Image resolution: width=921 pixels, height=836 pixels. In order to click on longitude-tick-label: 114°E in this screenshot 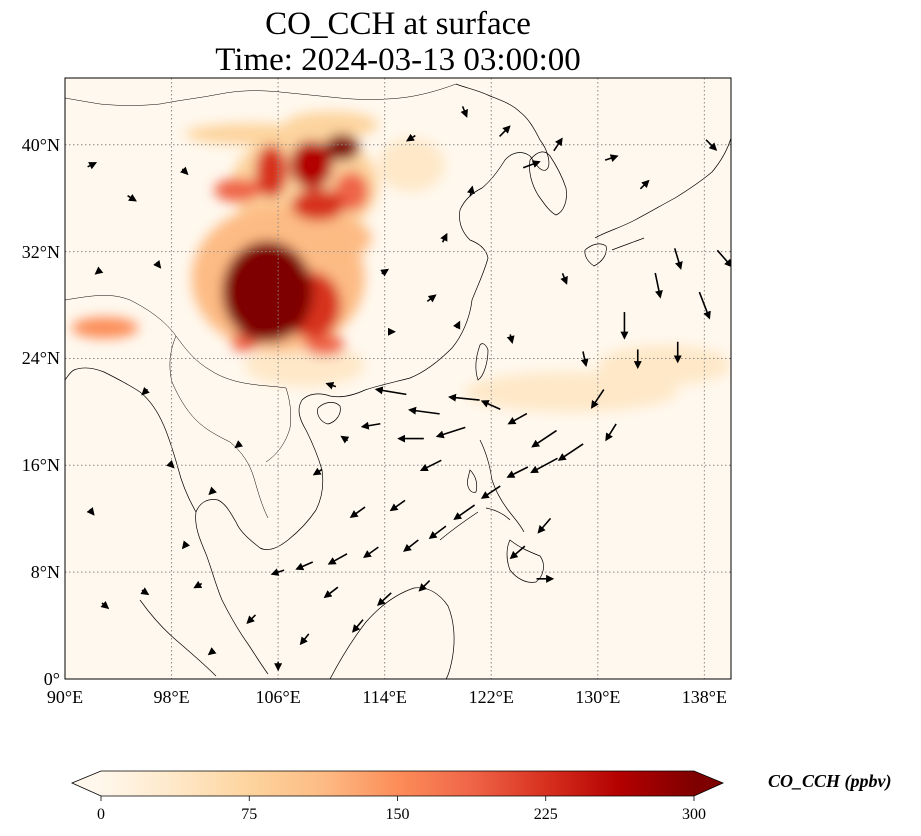, I will do `click(384, 697)`.